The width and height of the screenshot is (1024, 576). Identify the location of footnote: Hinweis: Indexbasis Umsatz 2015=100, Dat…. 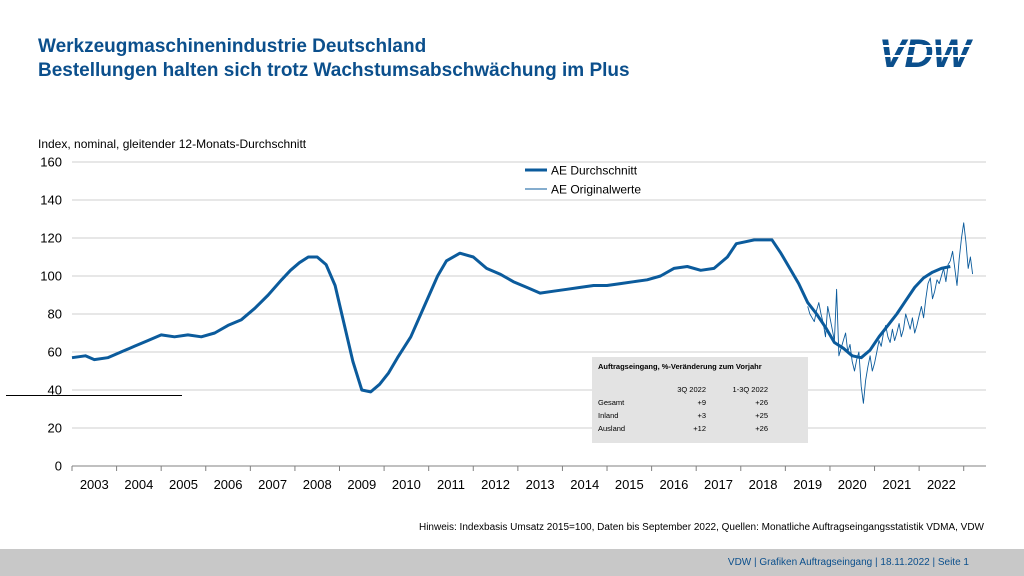
(701, 527).